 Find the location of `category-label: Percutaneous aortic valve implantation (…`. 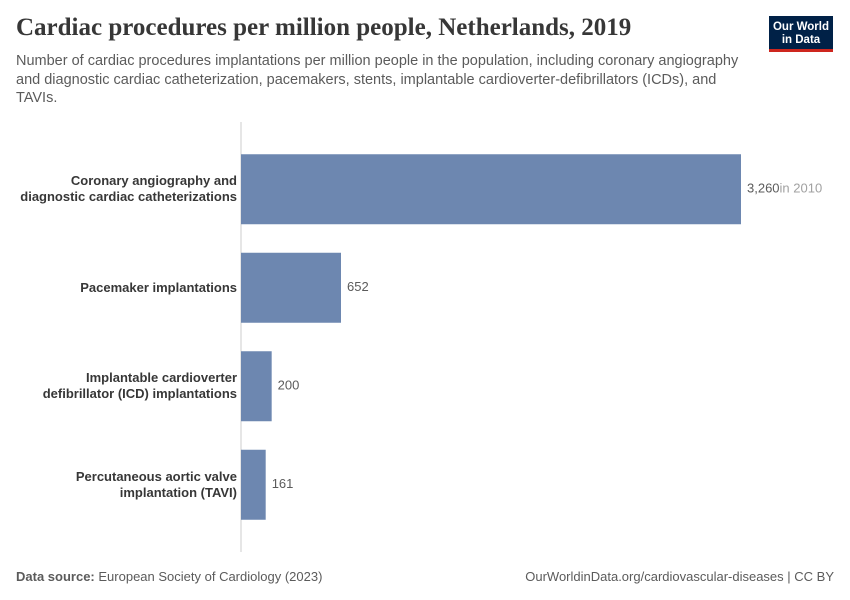

category-label: Percutaneous aortic valve implantation (… is located at coordinates (156, 484).